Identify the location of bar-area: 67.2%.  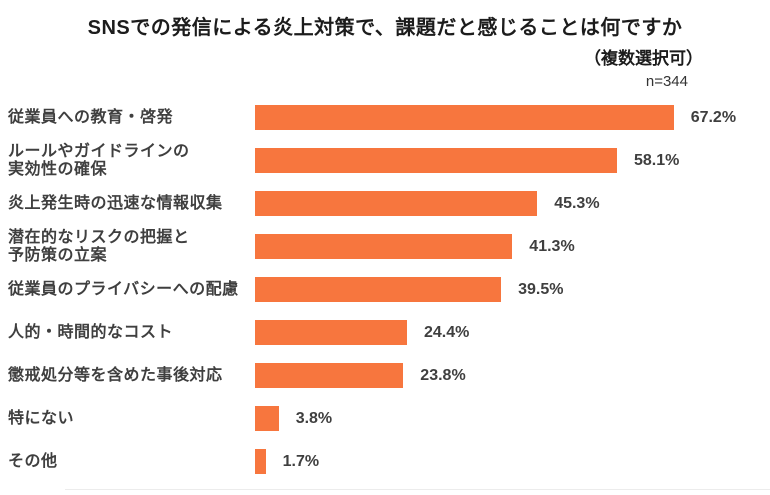
(495, 117).